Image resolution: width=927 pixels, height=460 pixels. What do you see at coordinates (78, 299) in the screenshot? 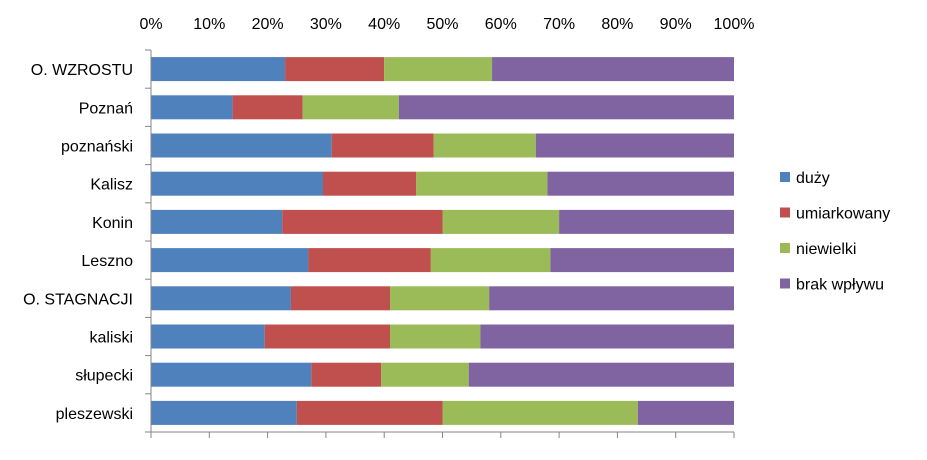
I see `category-label: O. STAGNACJI` at bounding box center [78, 299].